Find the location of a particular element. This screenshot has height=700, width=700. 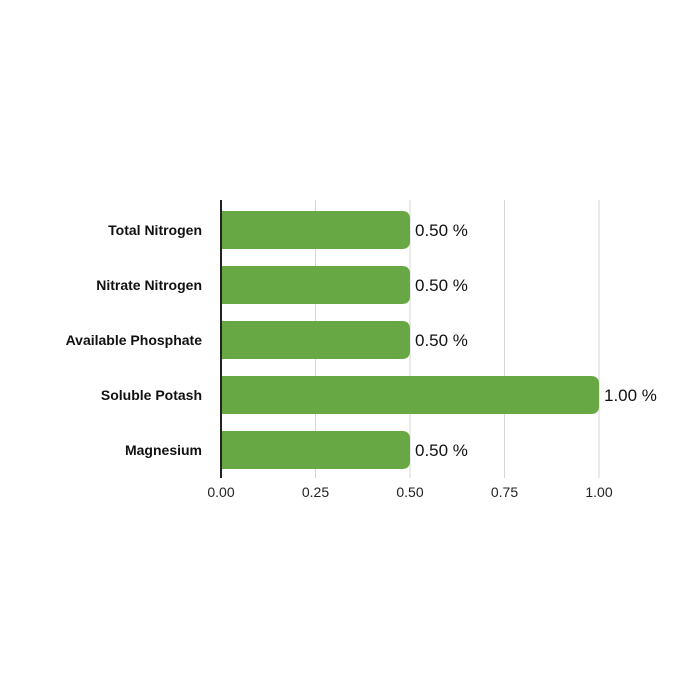

category-label: Soluble Potash is located at coordinates (151, 395).